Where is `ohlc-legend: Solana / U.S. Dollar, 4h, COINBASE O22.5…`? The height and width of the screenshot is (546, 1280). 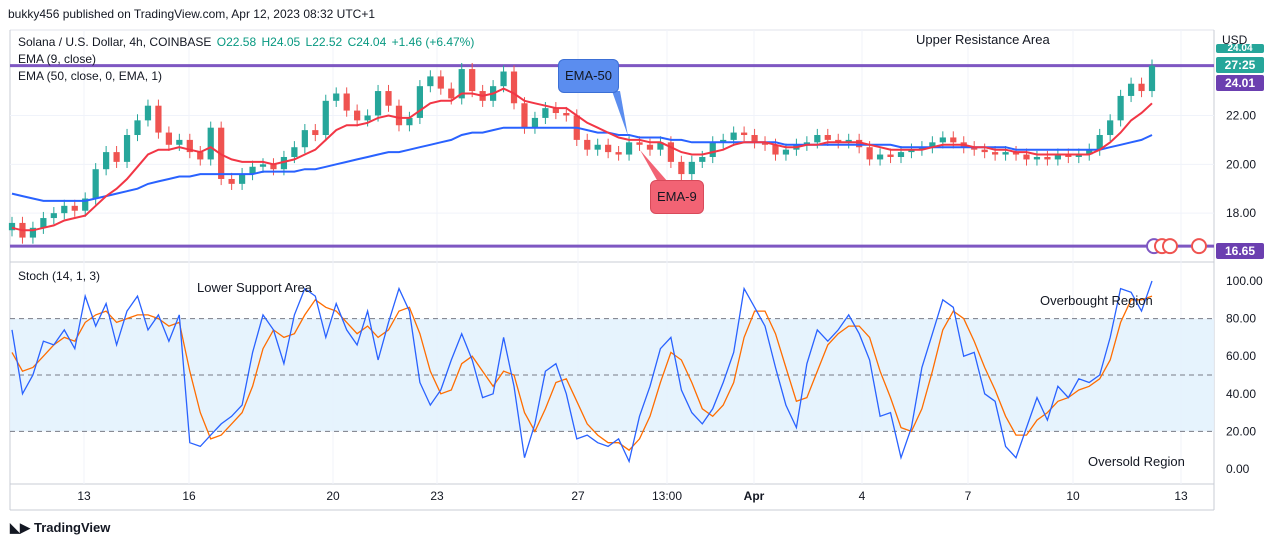 ohlc-legend: Solana / U.S. Dollar, 4h, COINBASE O22.5… is located at coordinates (247, 42).